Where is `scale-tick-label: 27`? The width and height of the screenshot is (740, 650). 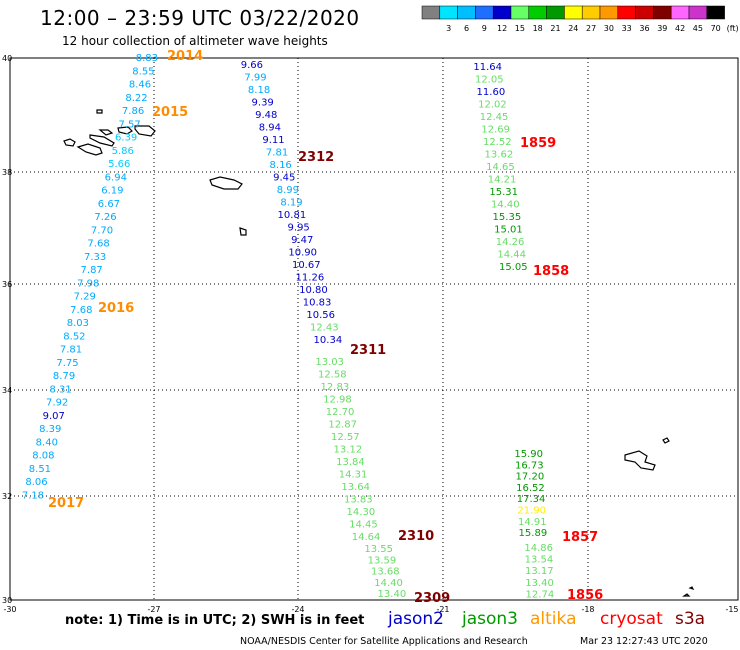
scale-tick-label: 27 is located at coordinates (591, 28).